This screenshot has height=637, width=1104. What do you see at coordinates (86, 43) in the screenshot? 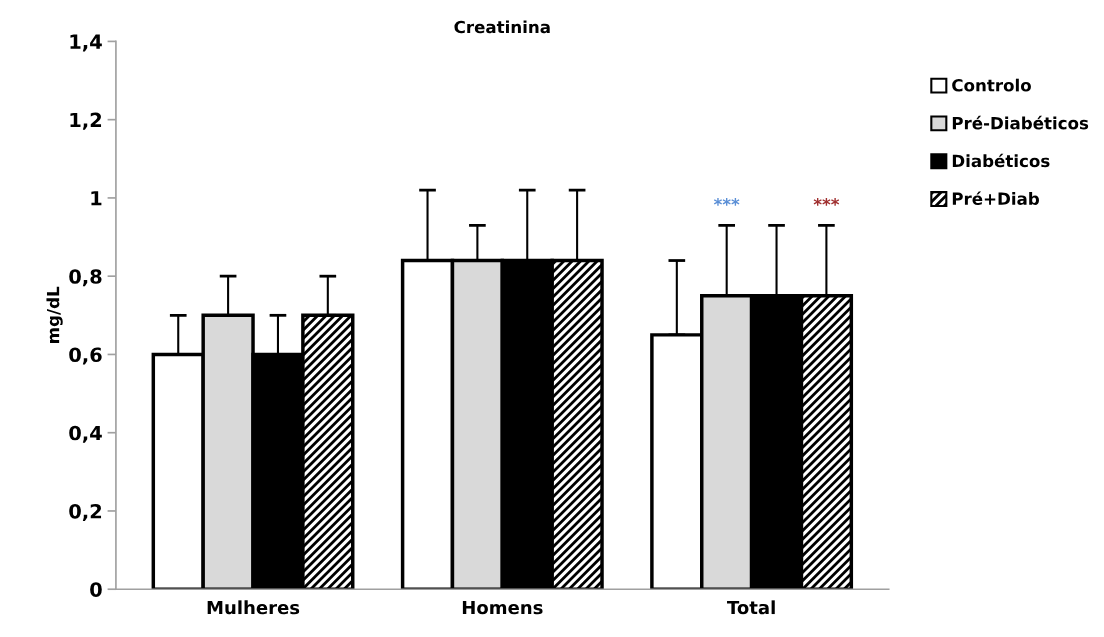
I see `y-tick-label: 1,4` at bounding box center [86, 43].